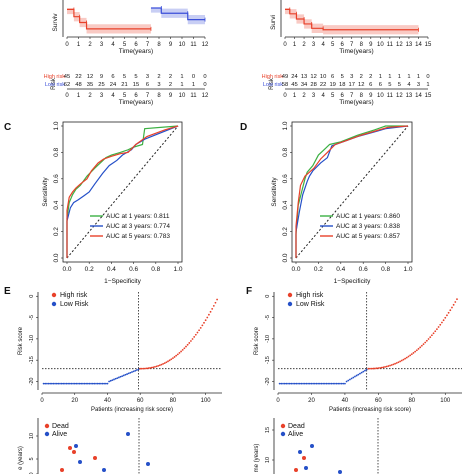 The image size is (474, 474). Describe the element at coordinates (42, 401) in the screenshot. I see `x-tick-label: 0` at that location.